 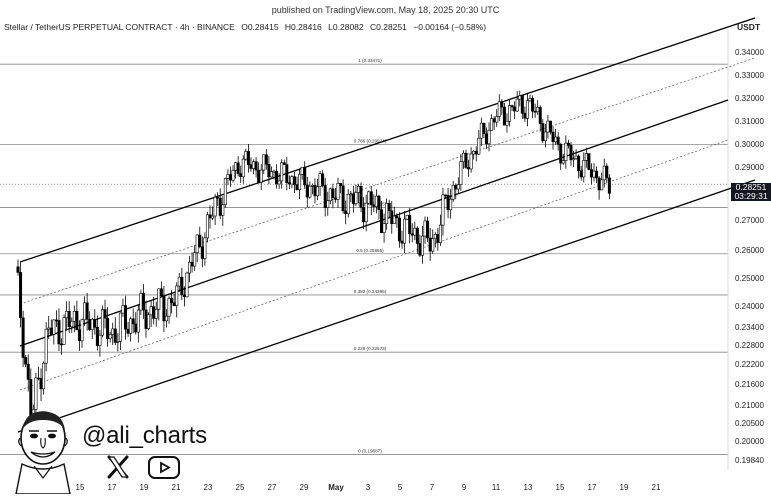 I want to click on ohlc-open: O0.28415, so click(x=260, y=27).